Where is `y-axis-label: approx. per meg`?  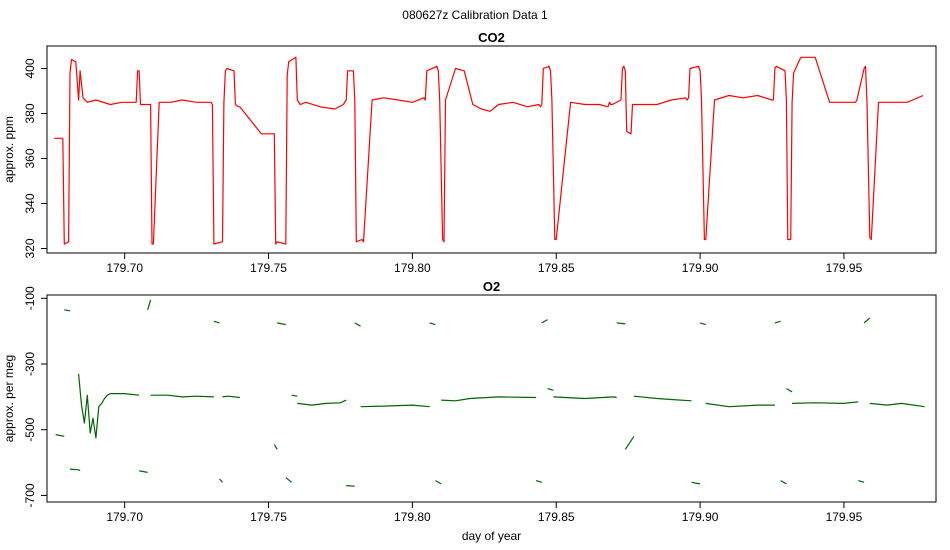 y-axis-label: approx. per meg is located at coordinates (9, 398).